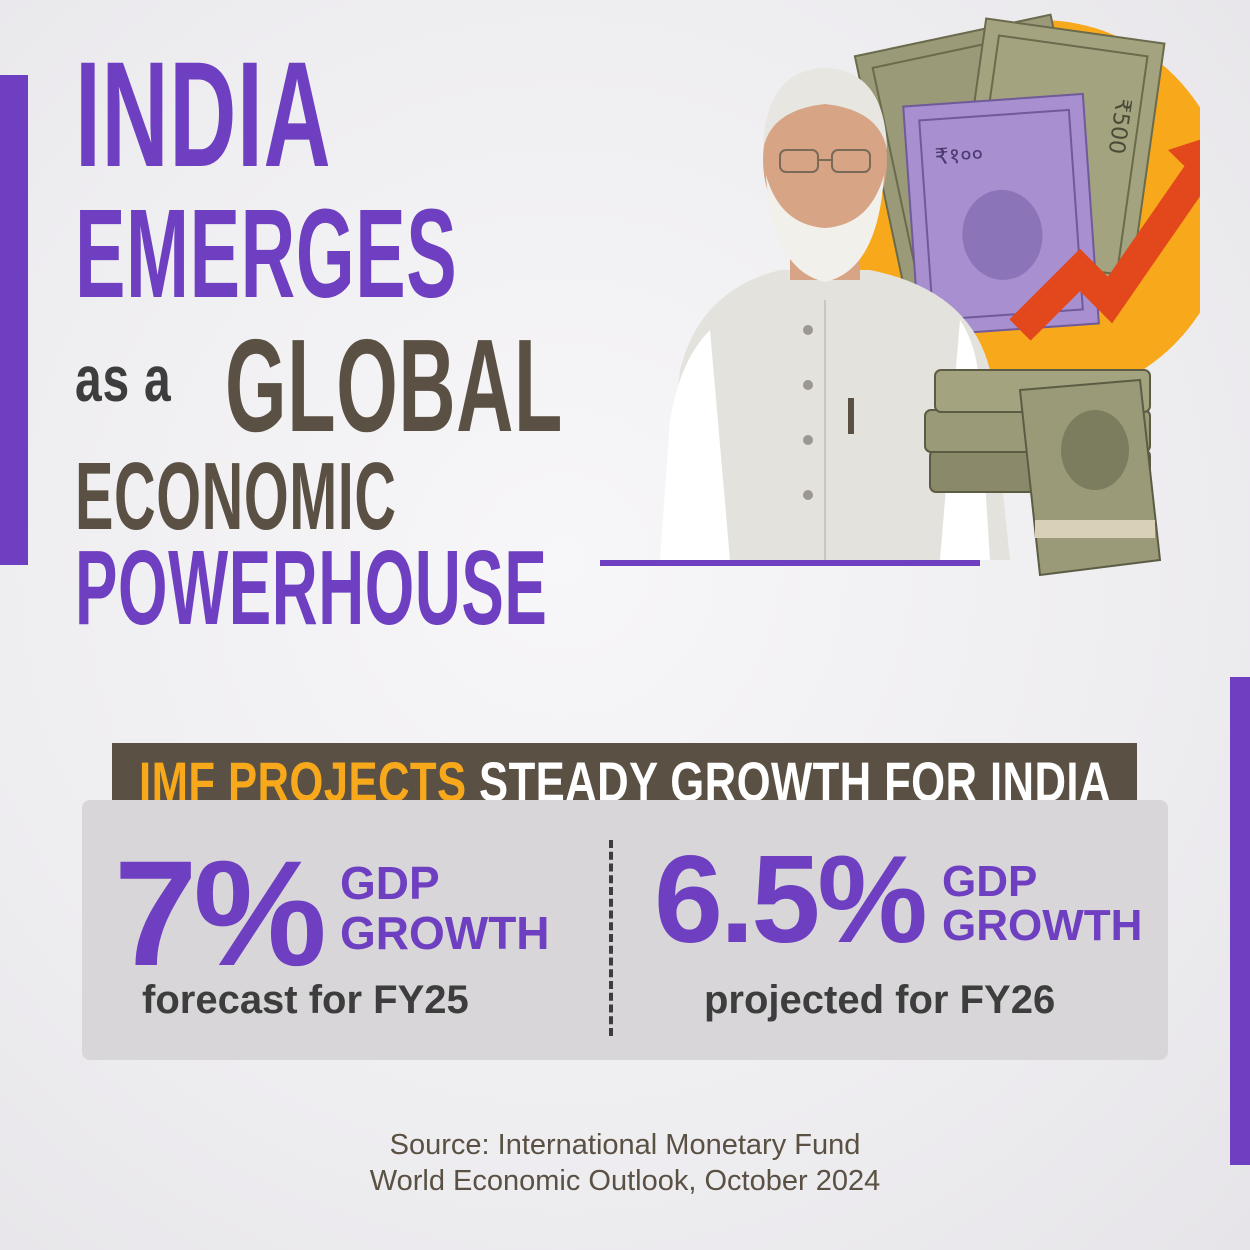 This screenshot has width=1250, height=1250. Describe the element at coordinates (625, 1145) in the screenshot. I see `source-line-1: Source: International Monetary Fund` at that location.